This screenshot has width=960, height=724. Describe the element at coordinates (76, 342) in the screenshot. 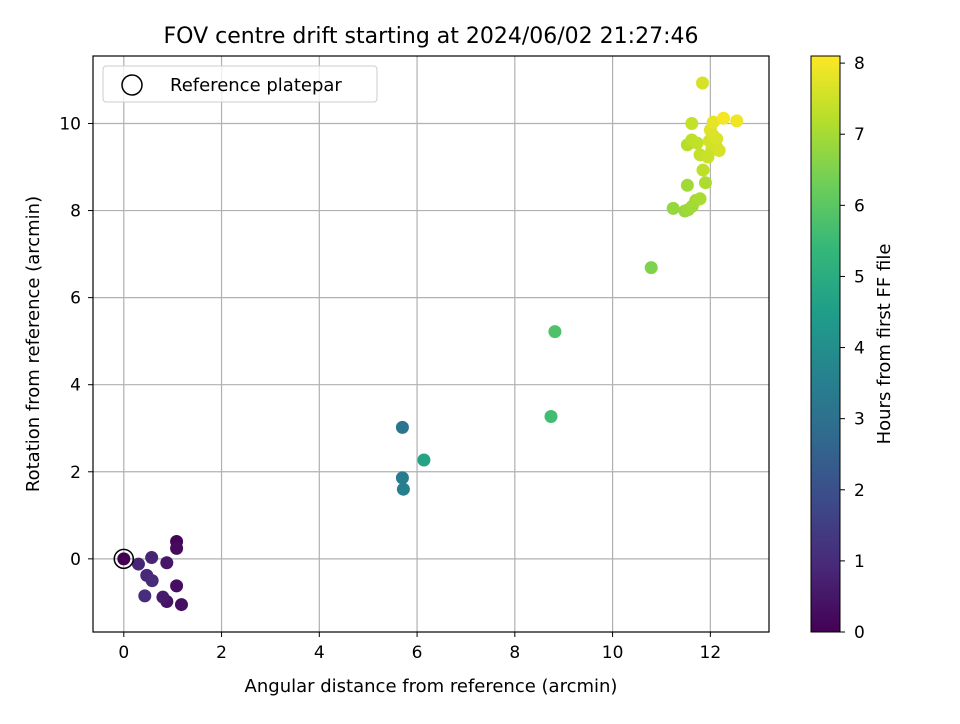

I see `y-axis-ticks: 0 2 4 6 8 10` at that location.